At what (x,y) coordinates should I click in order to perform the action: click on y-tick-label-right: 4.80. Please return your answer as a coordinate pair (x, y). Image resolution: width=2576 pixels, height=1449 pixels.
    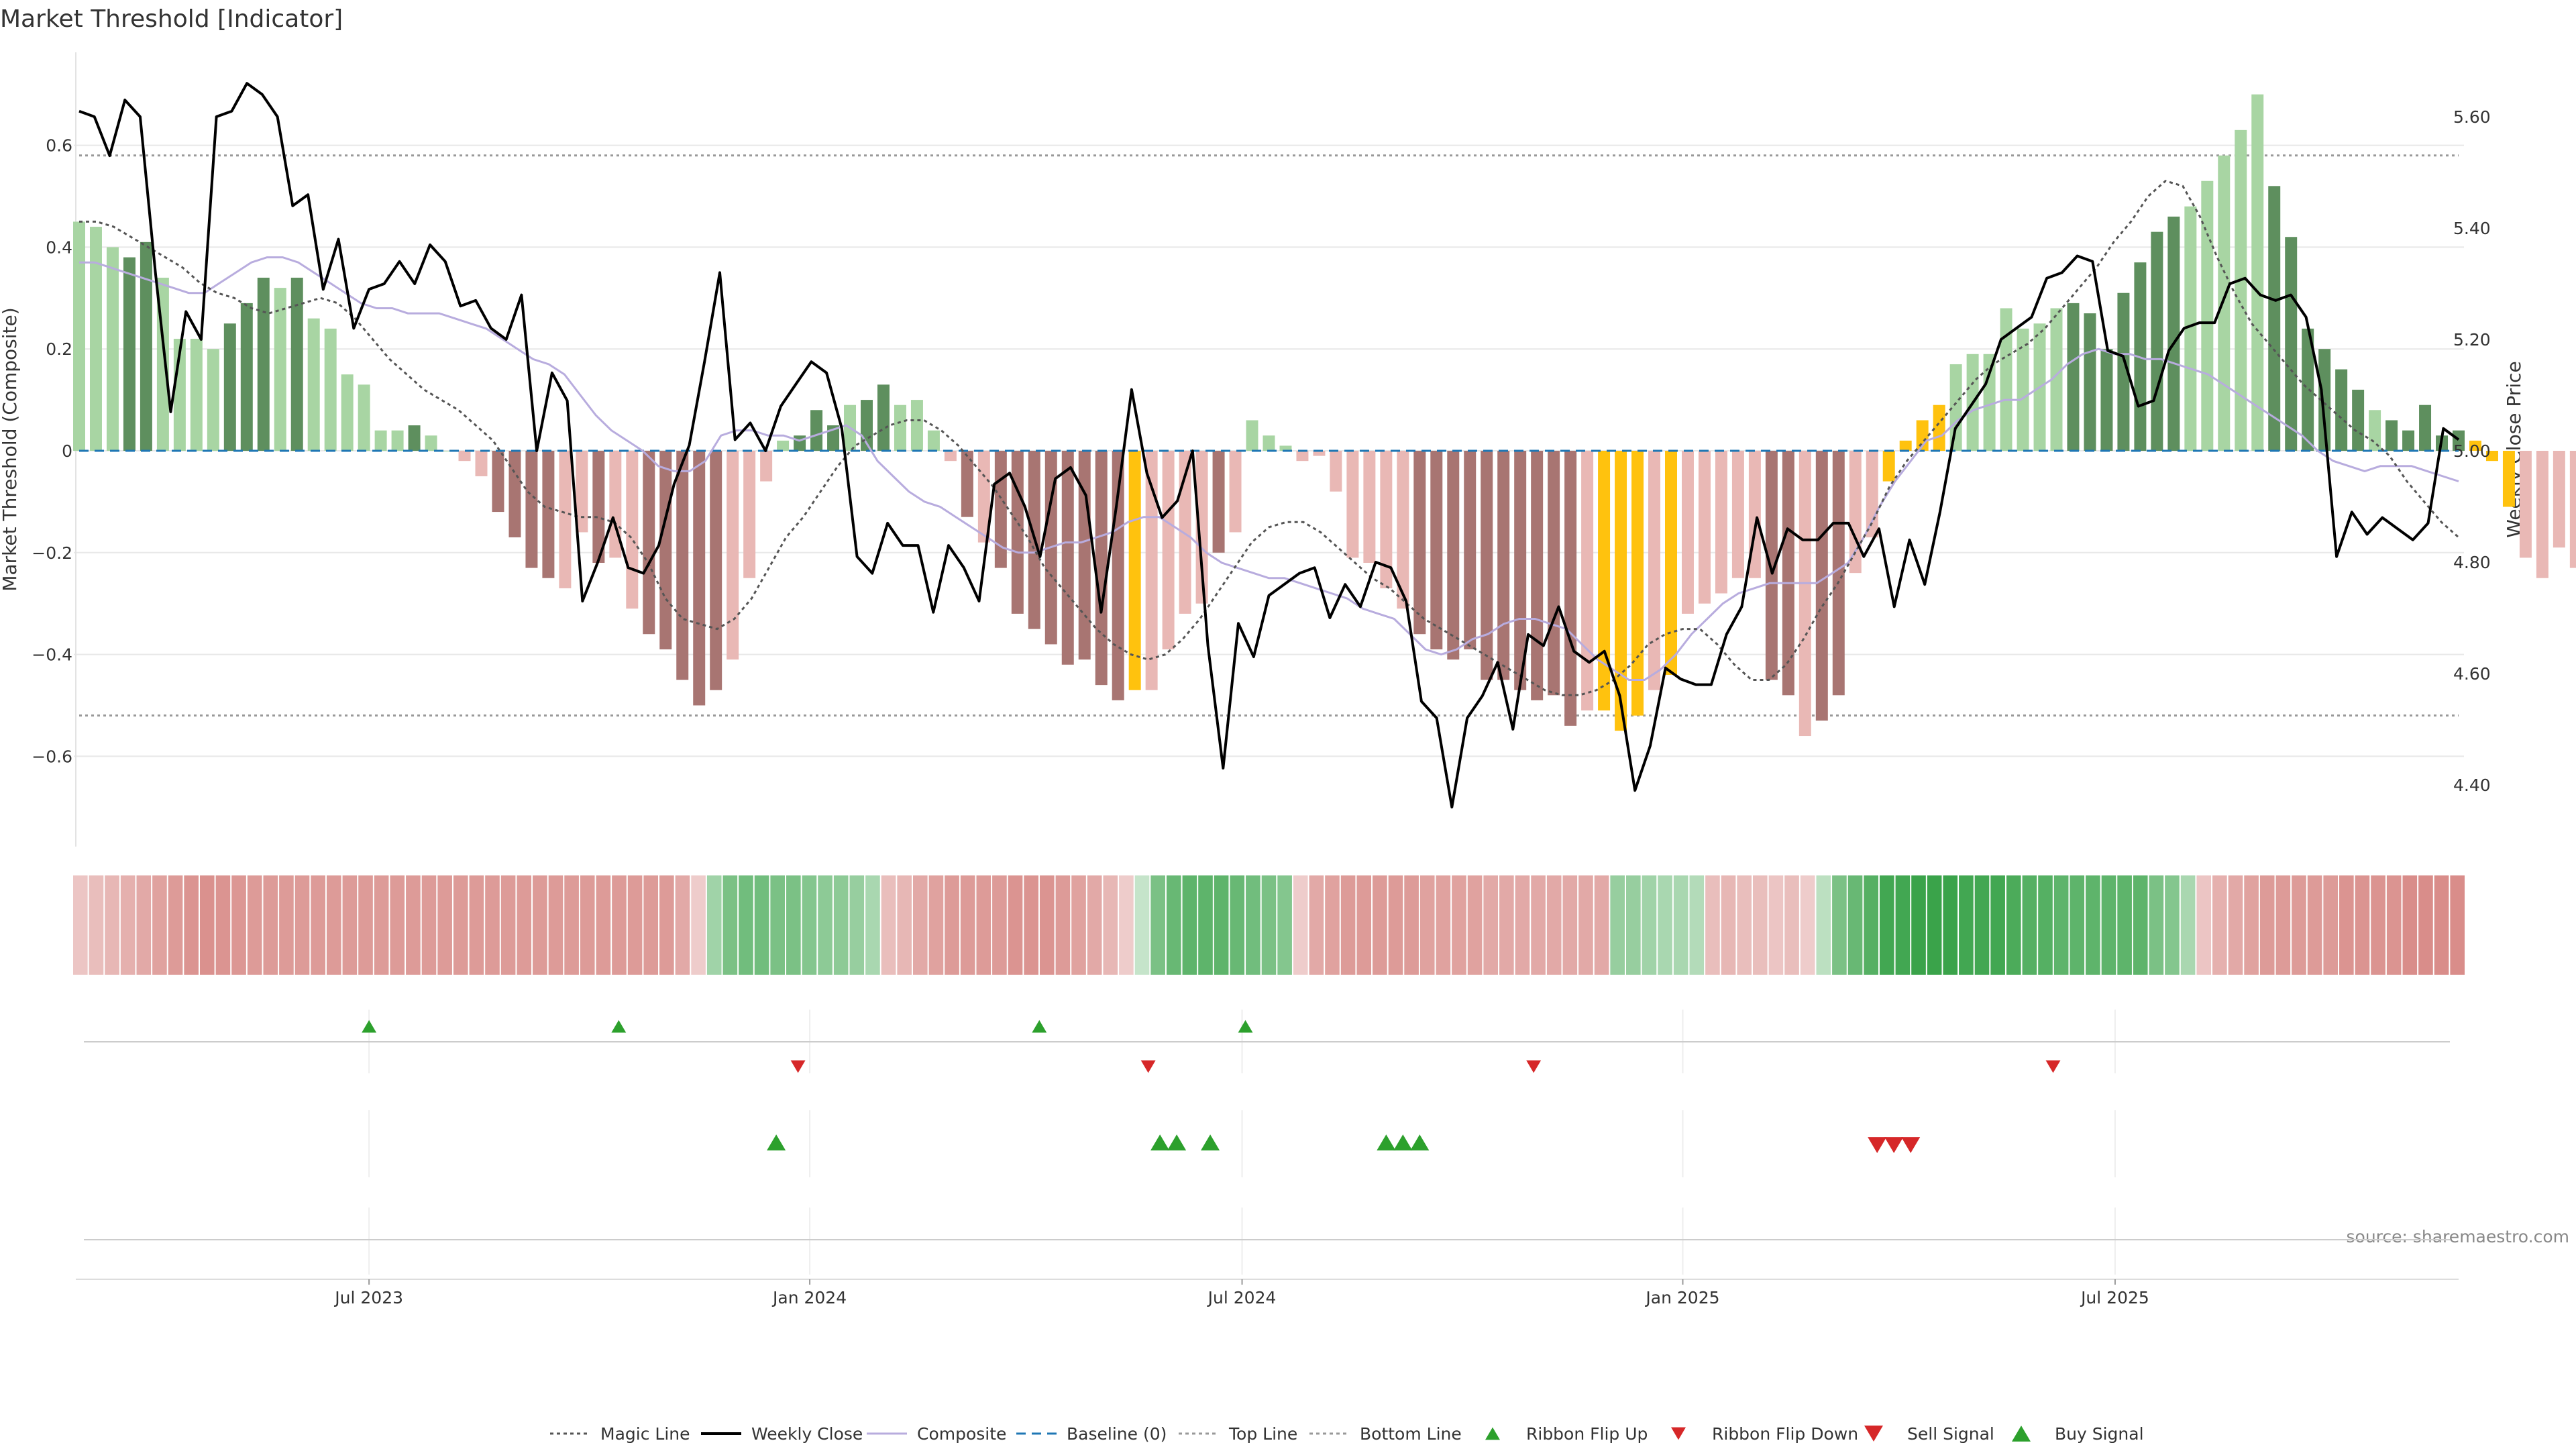
    Looking at the image, I should click on (2472, 562).